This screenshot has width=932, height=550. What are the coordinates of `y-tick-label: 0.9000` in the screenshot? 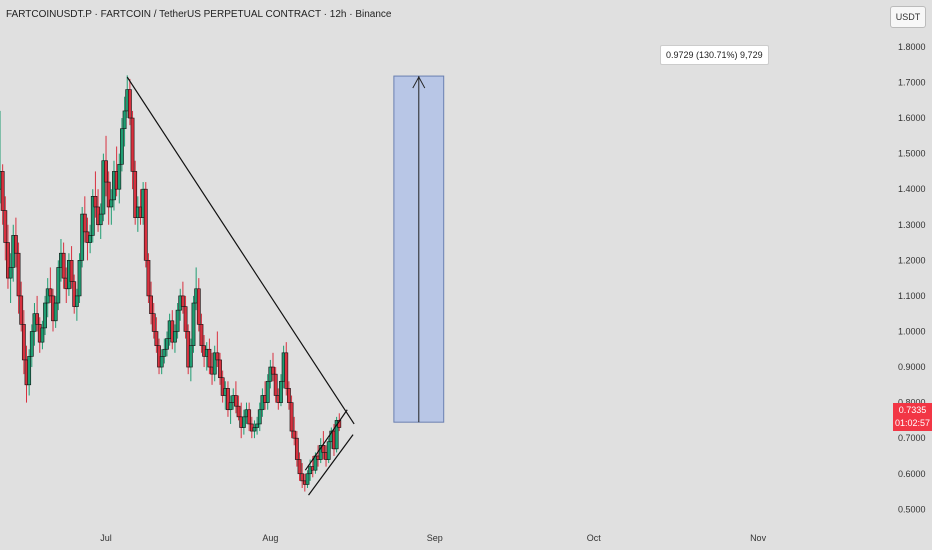 It's located at (912, 367).